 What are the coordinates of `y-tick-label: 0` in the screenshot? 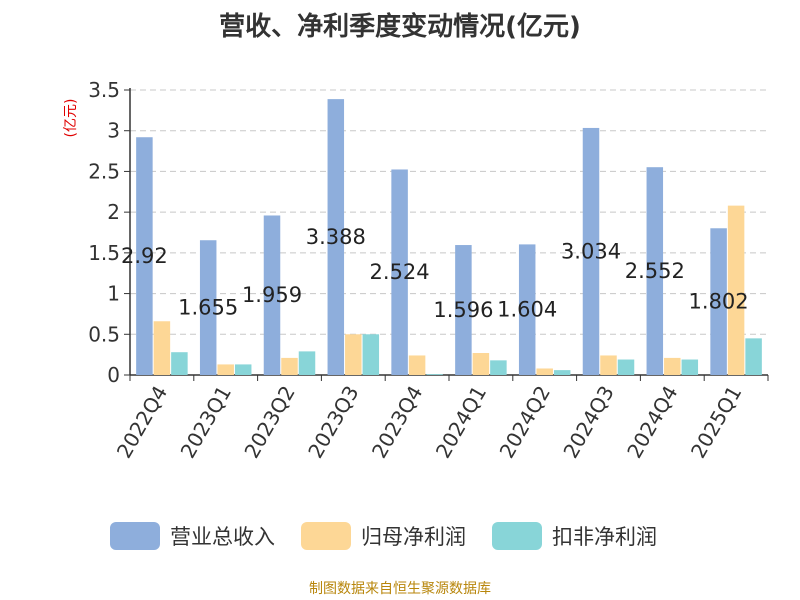 It's located at (113, 375).